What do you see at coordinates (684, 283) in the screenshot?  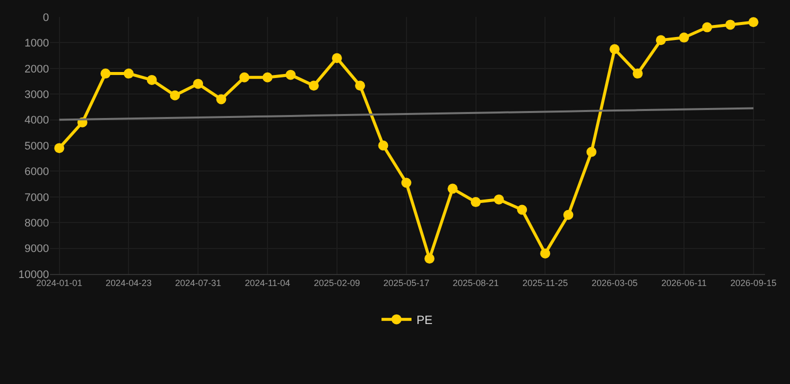 I see `x-tick-label: 2026-06-11` at bounding box center [684, 283].